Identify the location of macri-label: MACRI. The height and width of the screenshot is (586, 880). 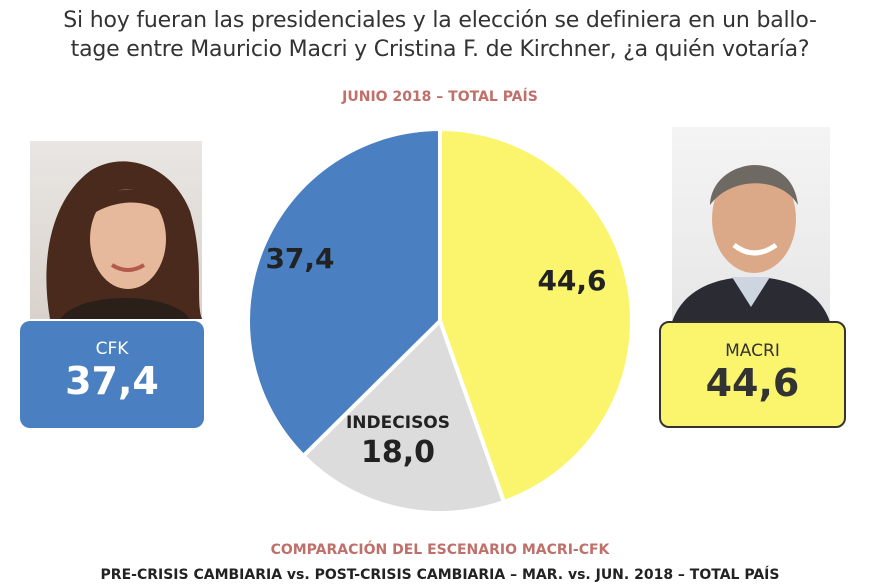
(752, 351).